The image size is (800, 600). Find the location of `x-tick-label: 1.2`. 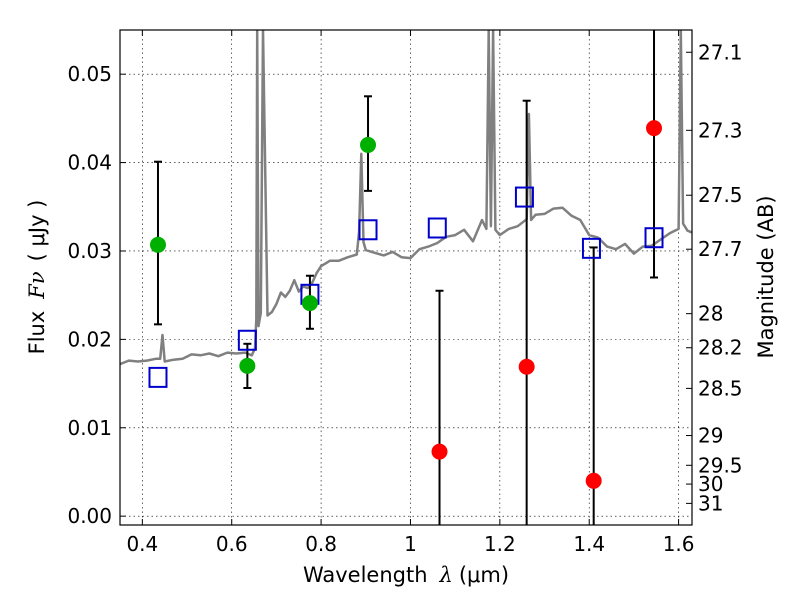

x-tick-label: 1.2 is located at coordinates (500, 544).